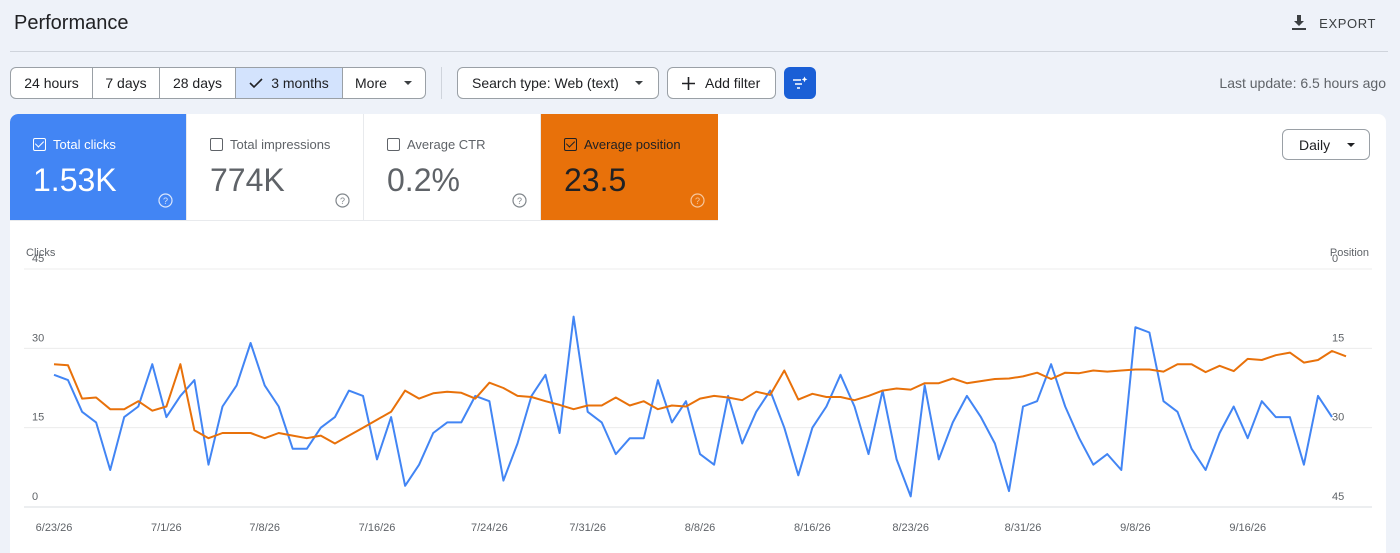 The width and height of the screenshot is (1400, 553). I want to click on header: Performance EXPORT, so click(700, 23).